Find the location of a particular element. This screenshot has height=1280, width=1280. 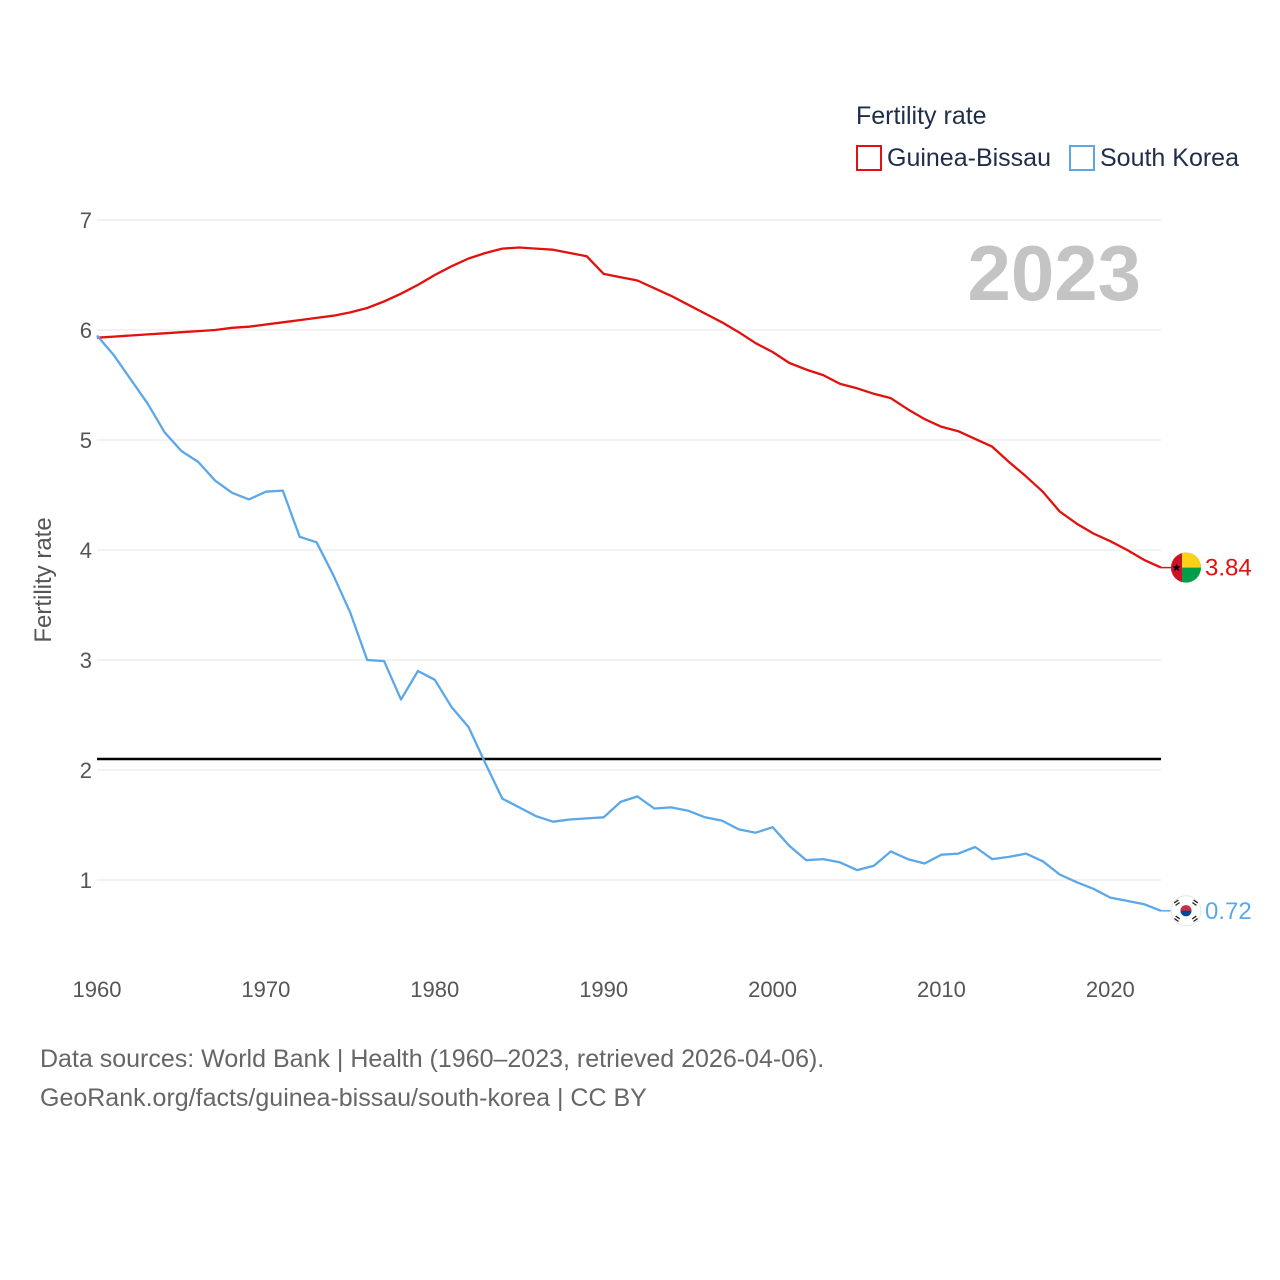

legend-item-south-korea: South Korea is located at coordinates (1154, 158).